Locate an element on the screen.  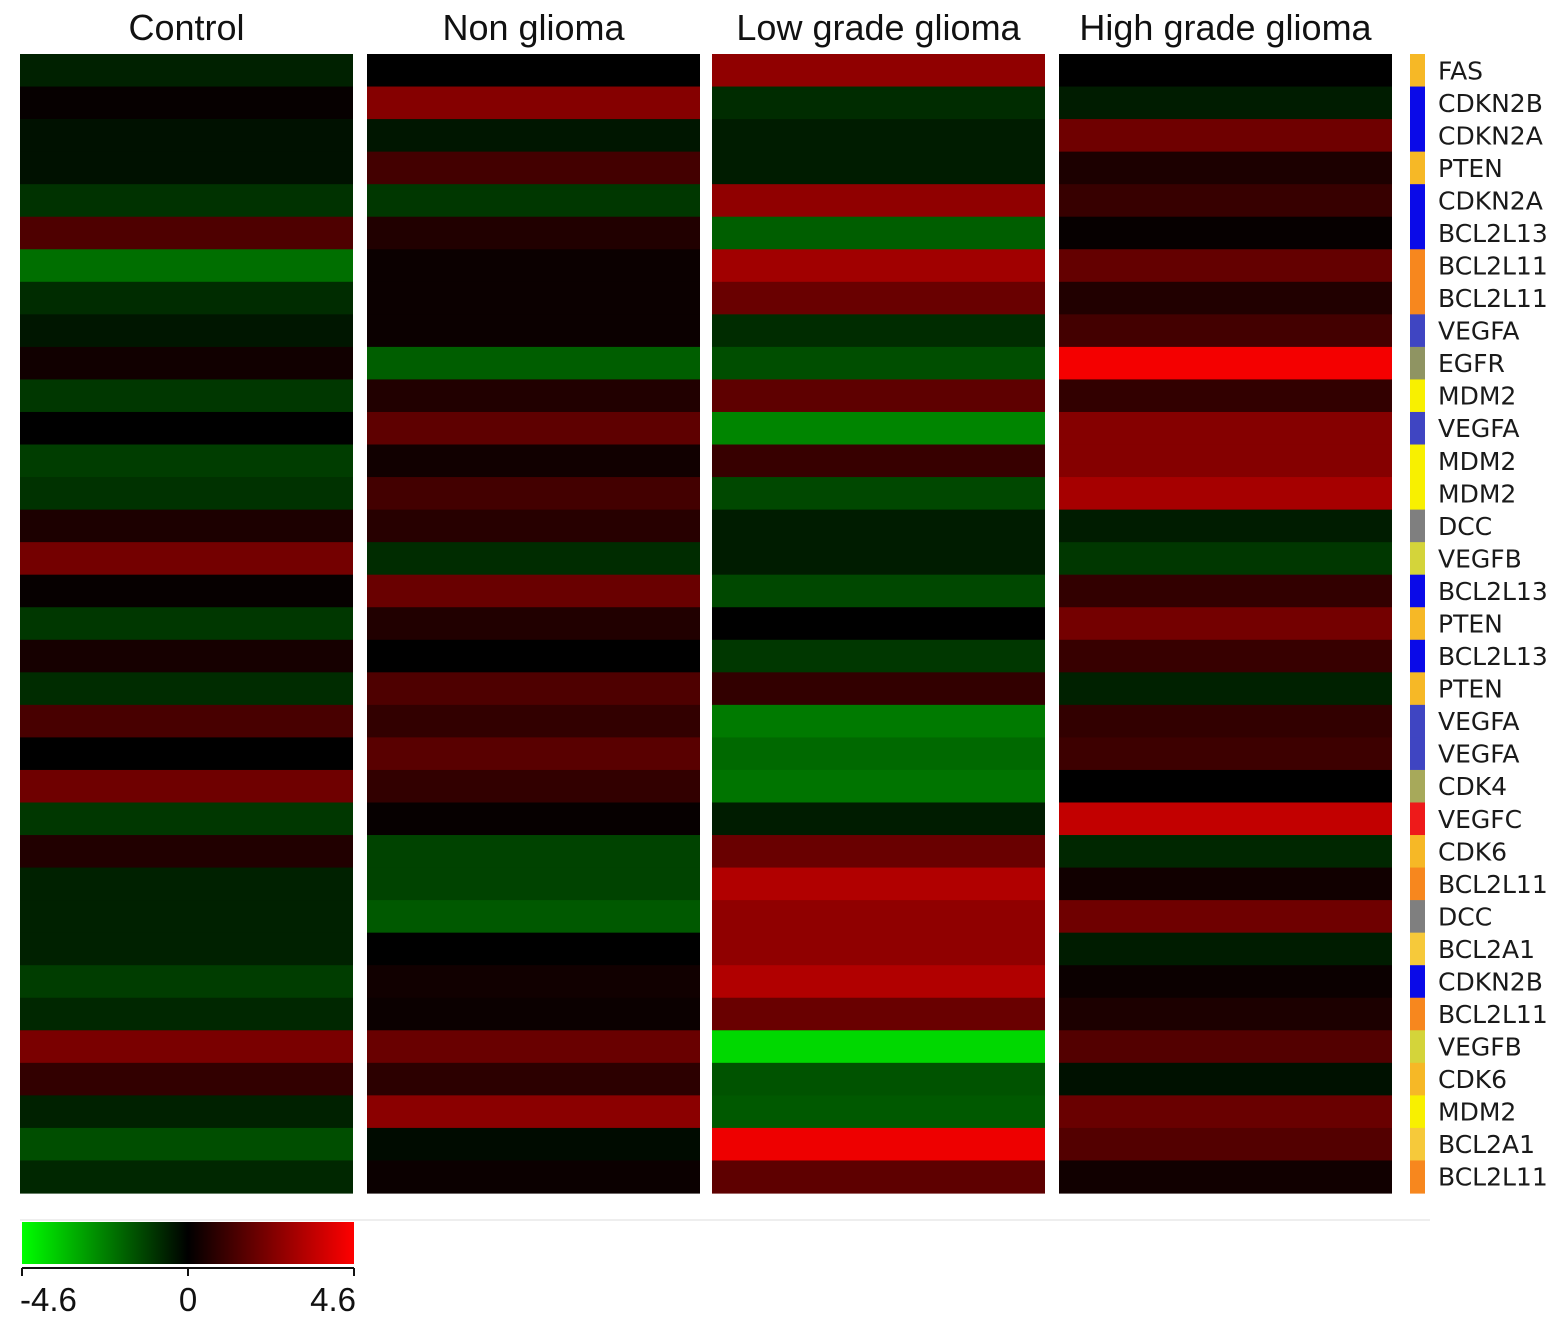
gene-label: CDK6 is located at coordinates (1472, 851).